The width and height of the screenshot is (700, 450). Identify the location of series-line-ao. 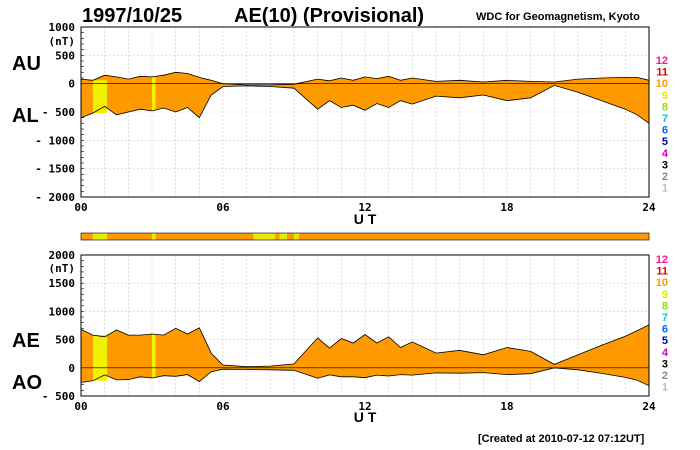
(365, 377).